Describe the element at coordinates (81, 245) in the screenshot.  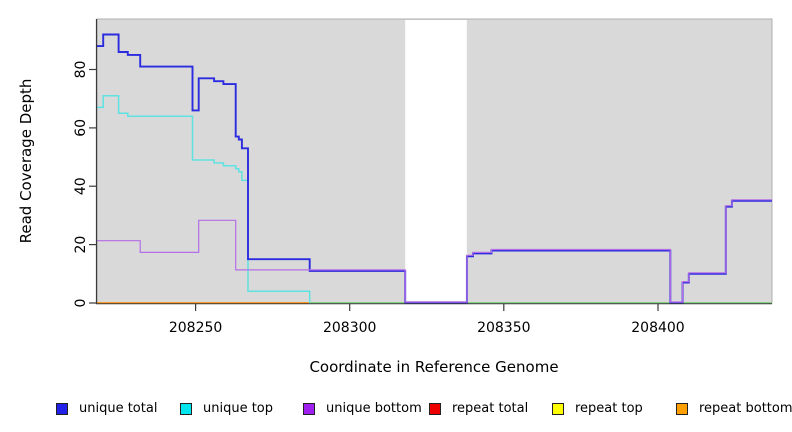
I see `y-tick-label: 20` at that location.